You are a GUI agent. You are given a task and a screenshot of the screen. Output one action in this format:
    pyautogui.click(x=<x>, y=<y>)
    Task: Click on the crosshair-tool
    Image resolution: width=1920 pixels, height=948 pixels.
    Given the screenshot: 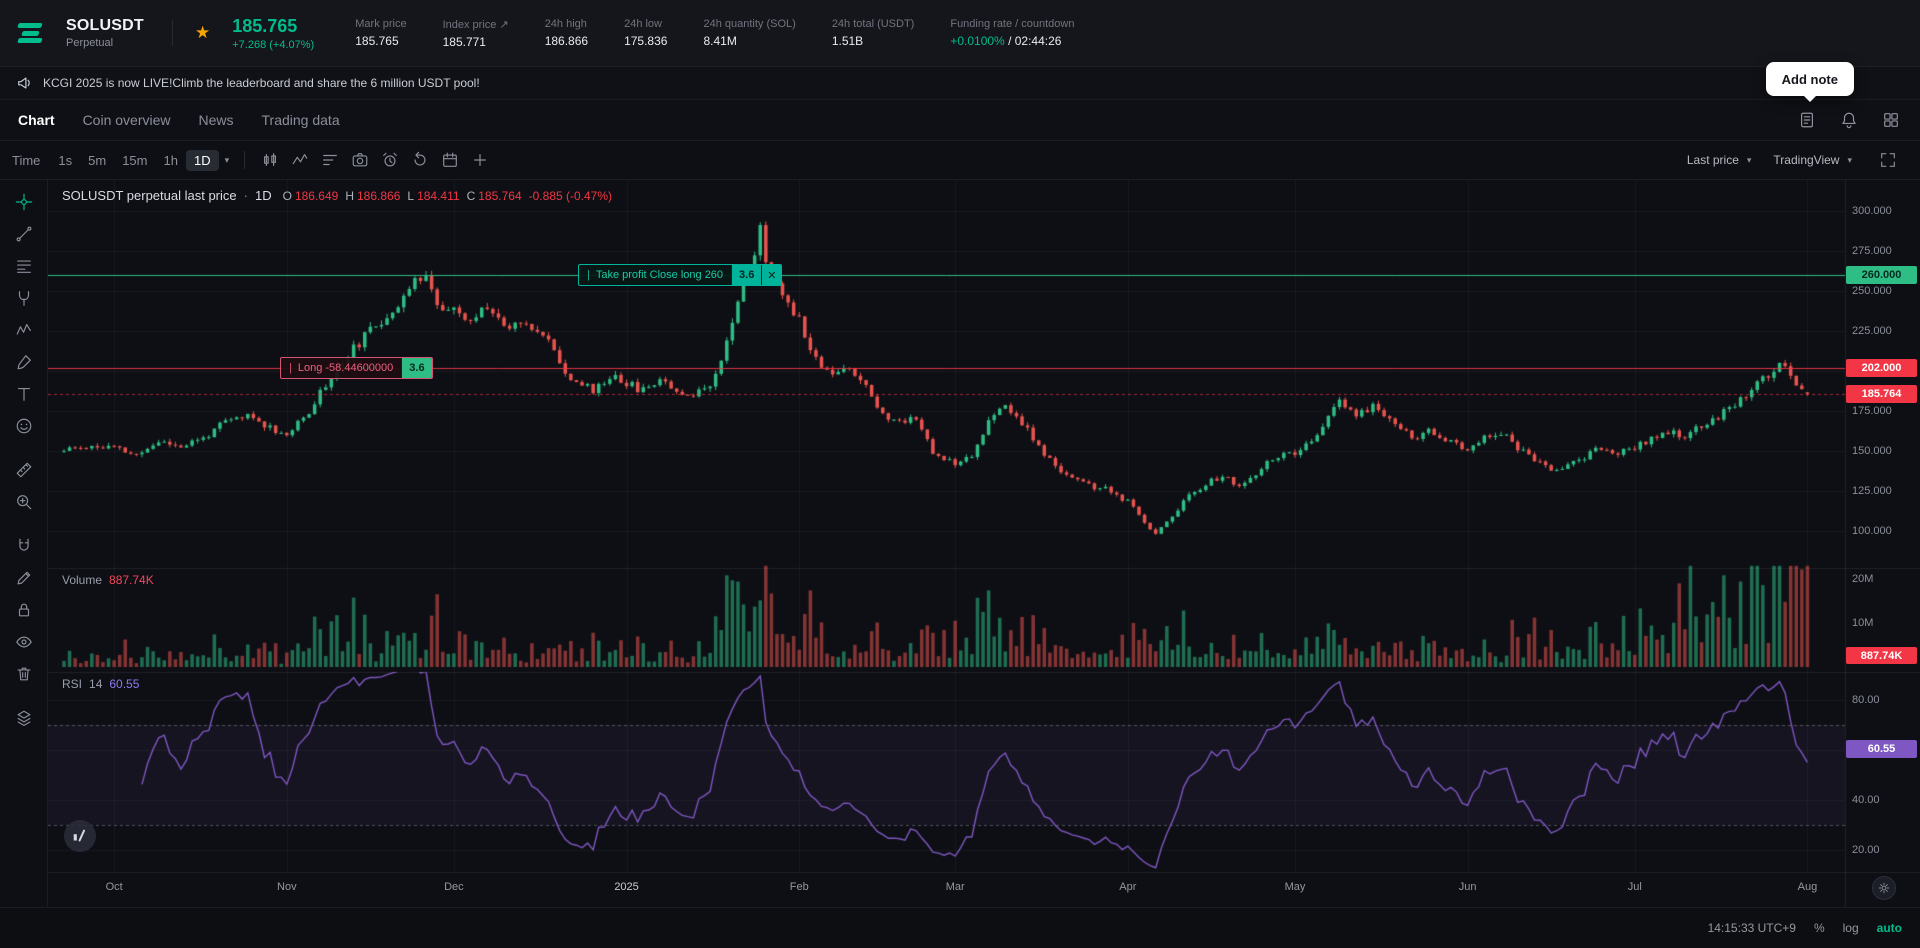 What is the action you would take?
    pyautogui.click(x=24, y=202)
    